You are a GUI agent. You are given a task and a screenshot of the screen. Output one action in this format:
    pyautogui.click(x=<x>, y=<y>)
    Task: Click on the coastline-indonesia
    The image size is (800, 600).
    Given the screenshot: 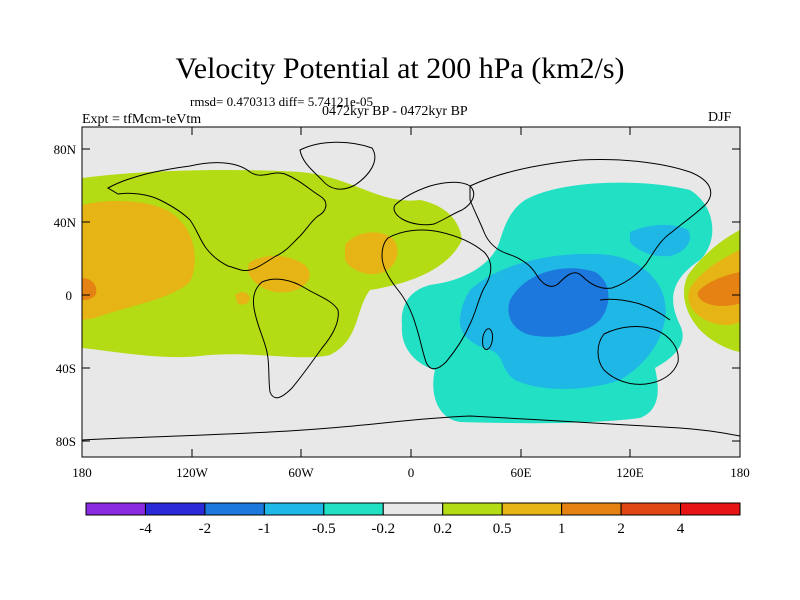 What is the action you would take?
    pyautogui.click(x=635, y=309)
    